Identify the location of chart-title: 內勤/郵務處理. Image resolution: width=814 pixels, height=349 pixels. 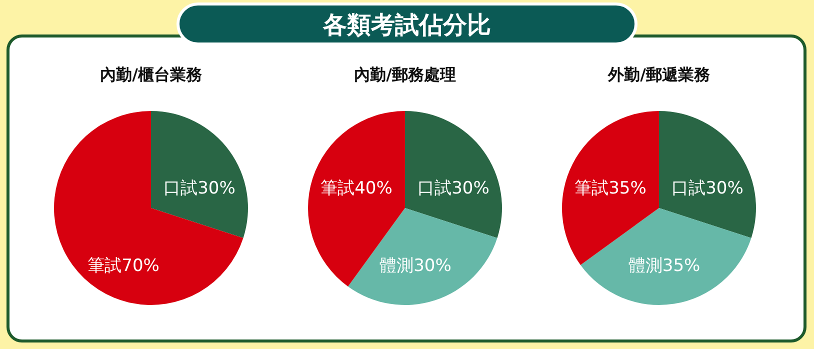
(405, 74).